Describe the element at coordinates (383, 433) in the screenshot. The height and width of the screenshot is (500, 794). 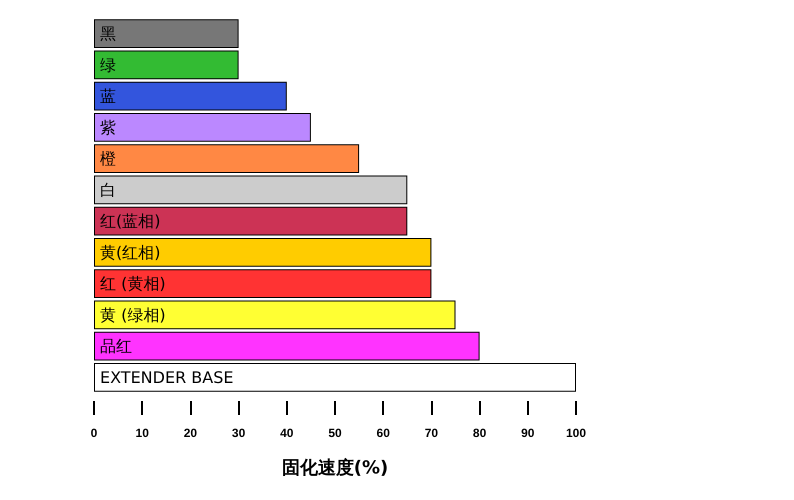
I see `x-tick-label: 60` at that location.